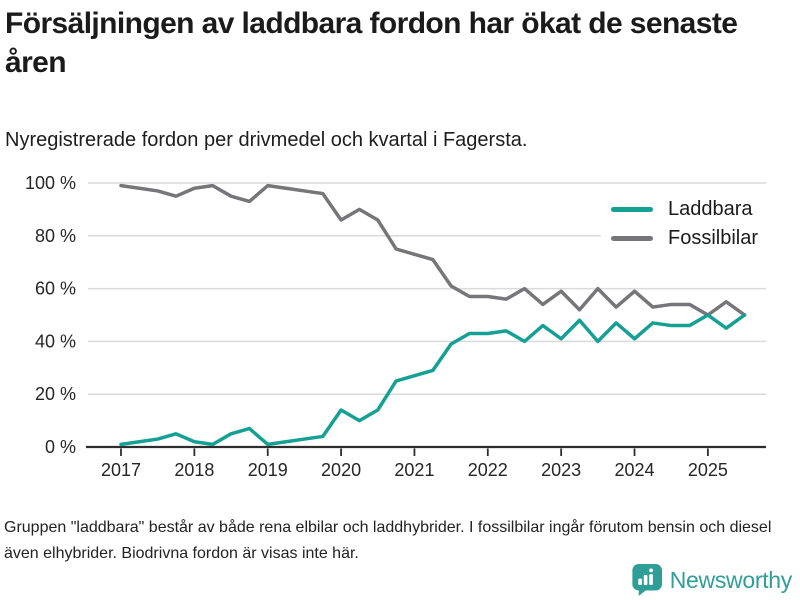 The height and width of the screenshot is (600, 800). Describe the element at coordinates (414, 470) in the screenshot. I see `x-tick-label: 2021` at that location.